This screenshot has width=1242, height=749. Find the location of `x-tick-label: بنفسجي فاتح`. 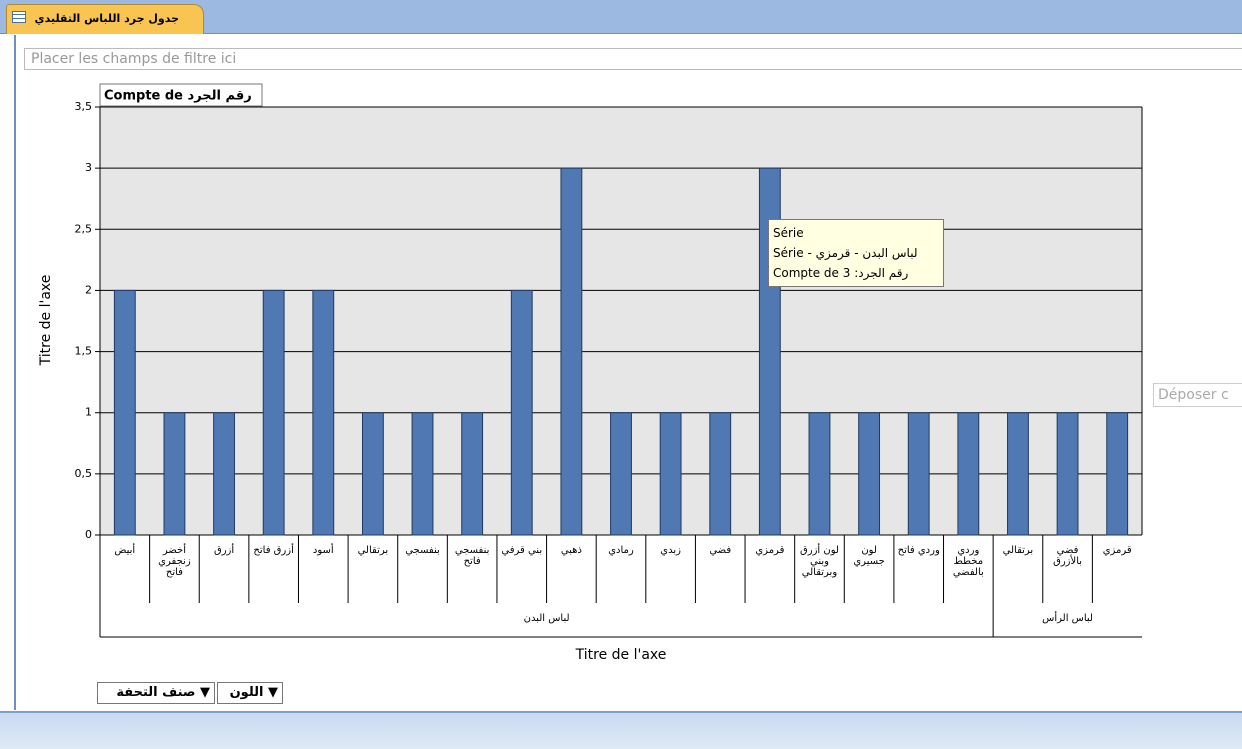

x-tick-label: بنفسجي فاتح is located at coordinates (472, 556).